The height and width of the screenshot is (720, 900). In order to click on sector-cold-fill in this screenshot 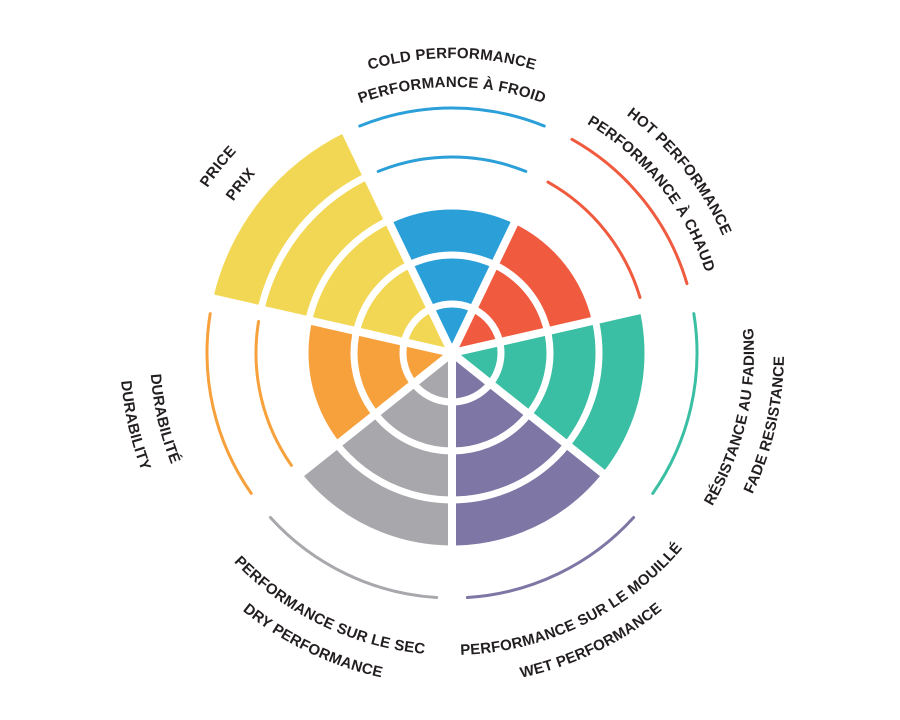, I will do `click(452, 279)`.